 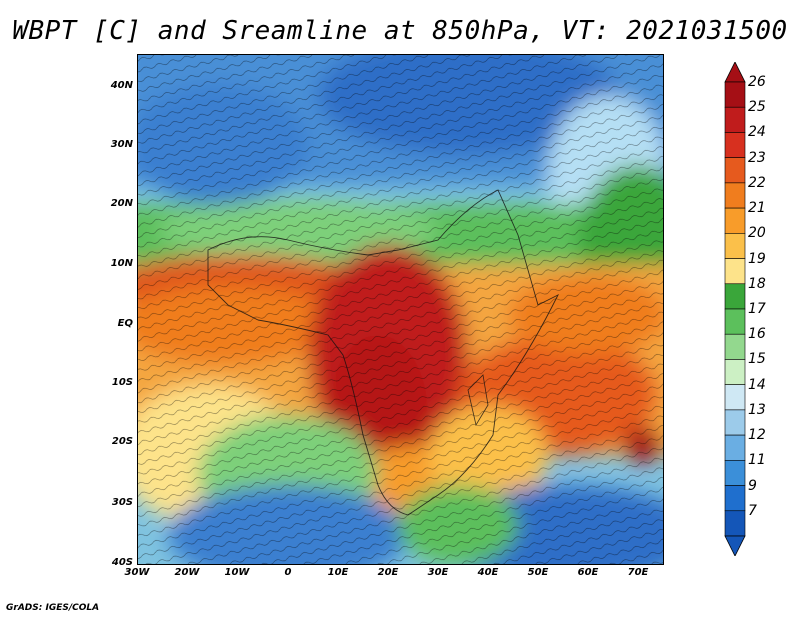 I want to click on lon-tick-label: 20W, so click(x=187, y=572).